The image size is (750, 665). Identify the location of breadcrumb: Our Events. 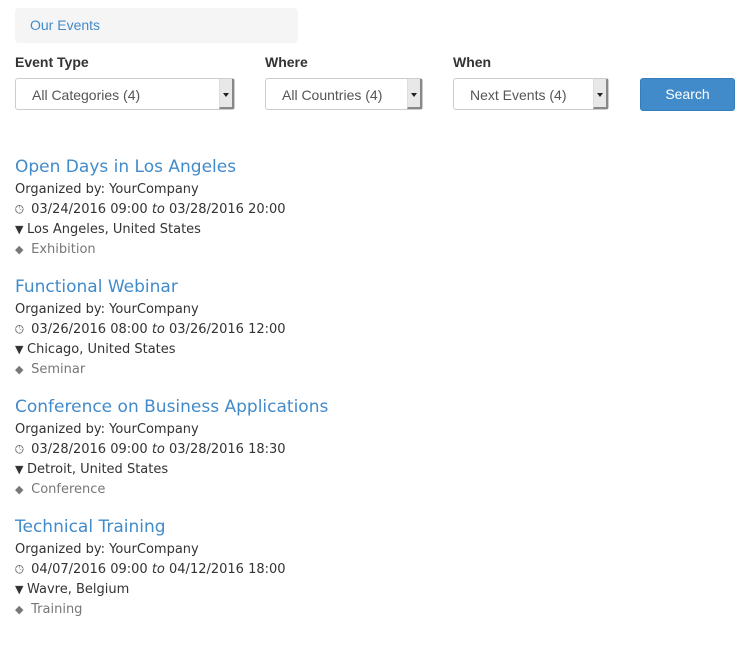
(156, 25).